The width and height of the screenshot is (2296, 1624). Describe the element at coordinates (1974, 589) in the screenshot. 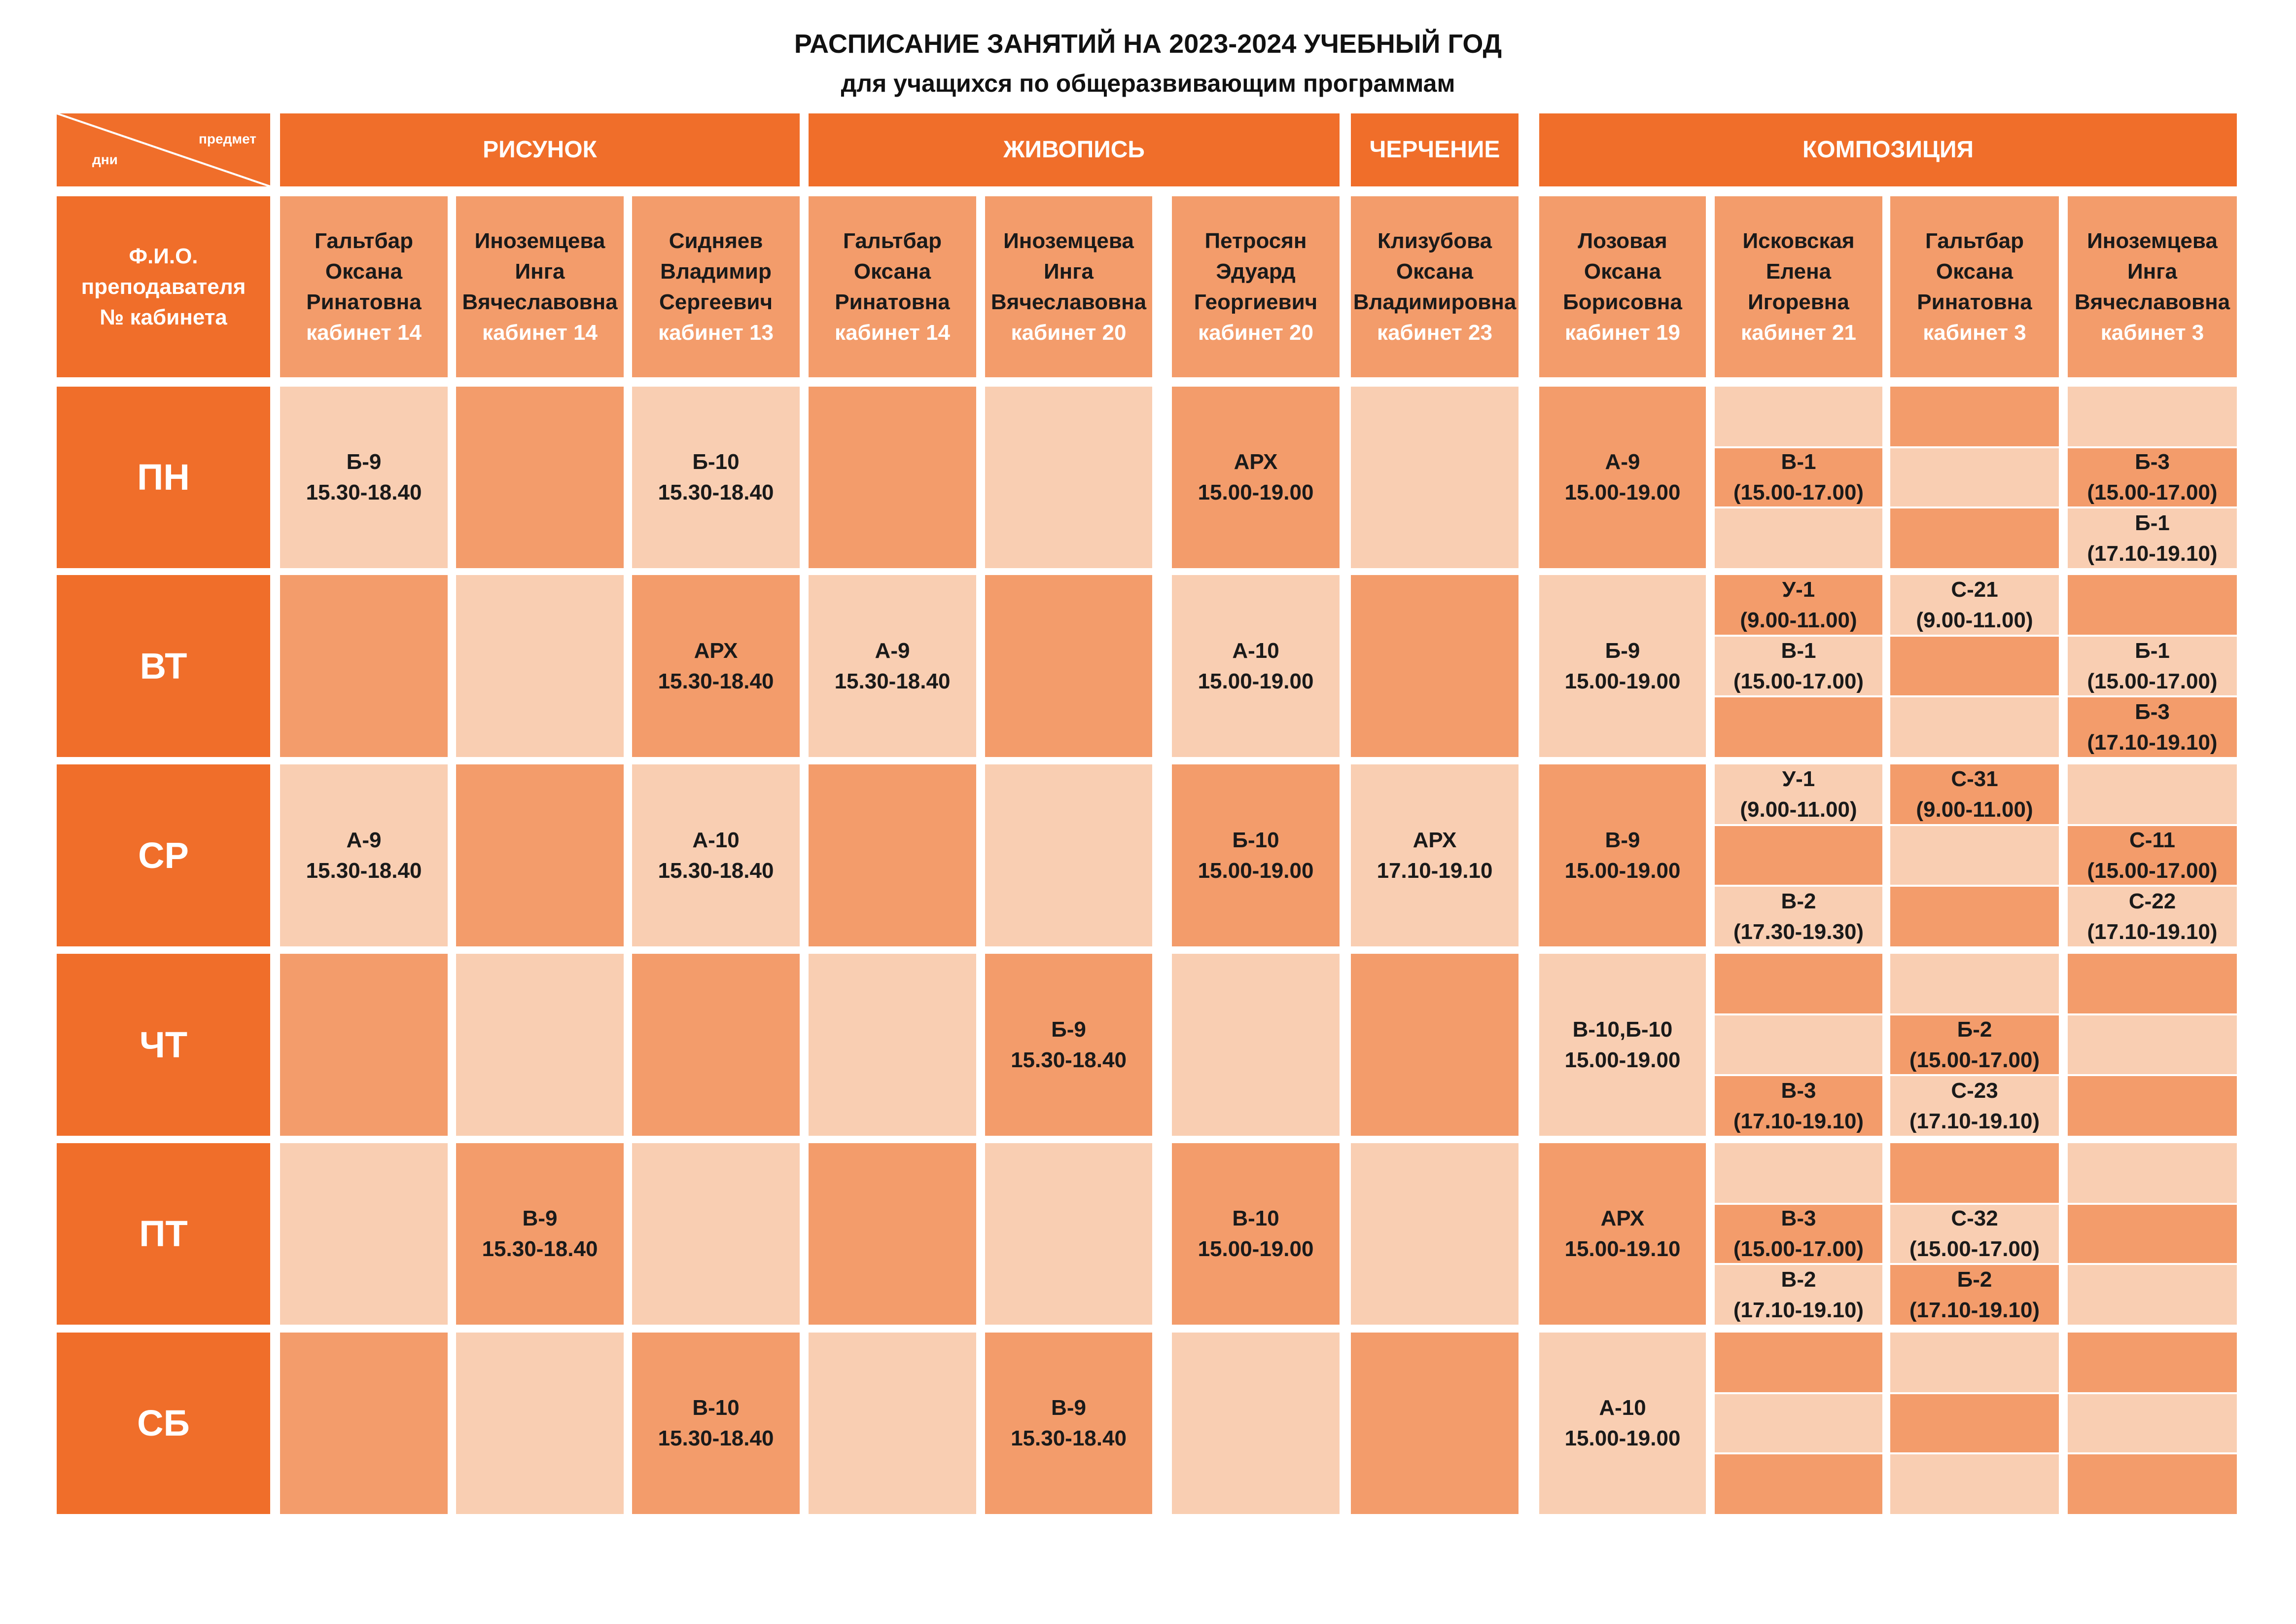

I see `schedule-entry: С-21` at that location.